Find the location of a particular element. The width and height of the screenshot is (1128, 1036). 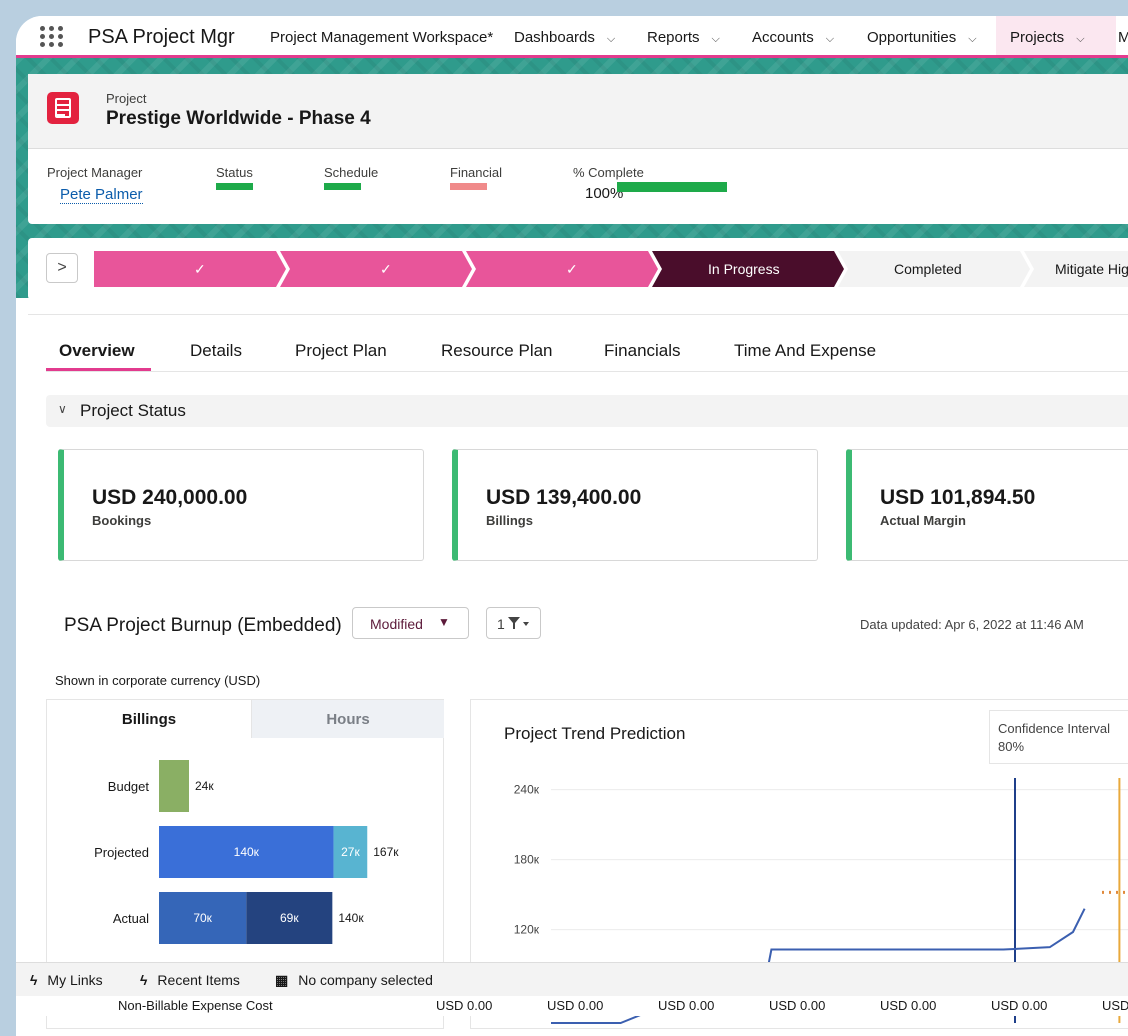

chart-tab-hours: Hours is located at coordinates (347, 719).